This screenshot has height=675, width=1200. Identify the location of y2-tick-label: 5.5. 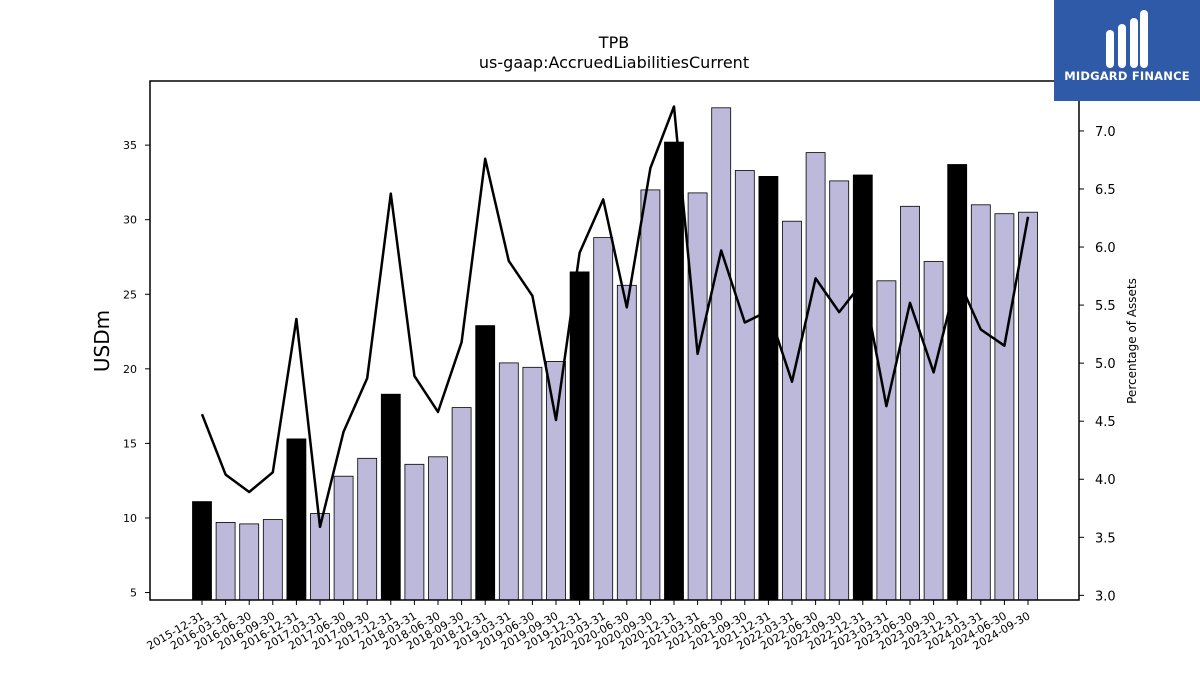
(1105, 306).